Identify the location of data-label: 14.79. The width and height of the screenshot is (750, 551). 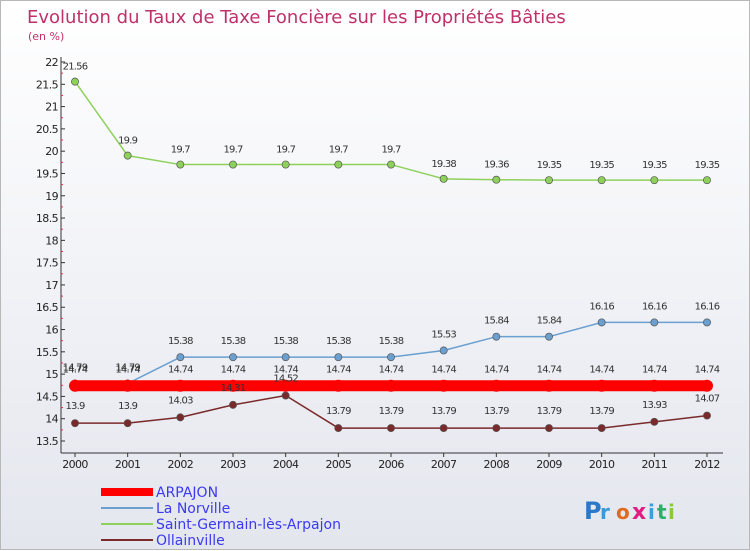
(127, 367).